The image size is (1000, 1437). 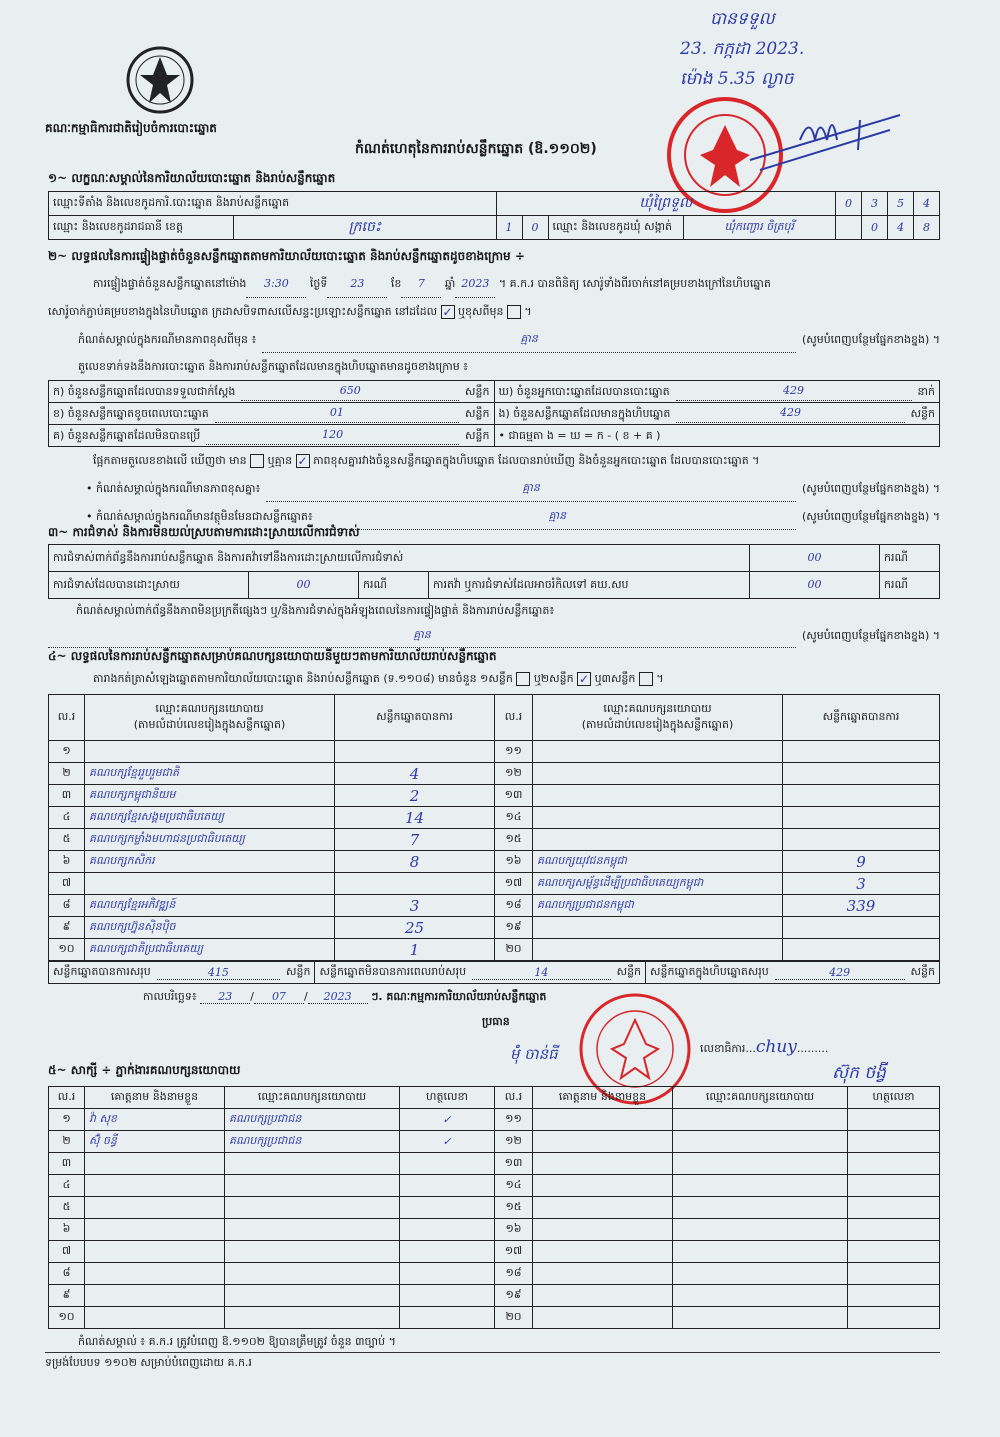 What do you see at coordinates (414, 773) in the screenshot?
I see `party-votes-cell: 4` at bounding box center [414, 773].